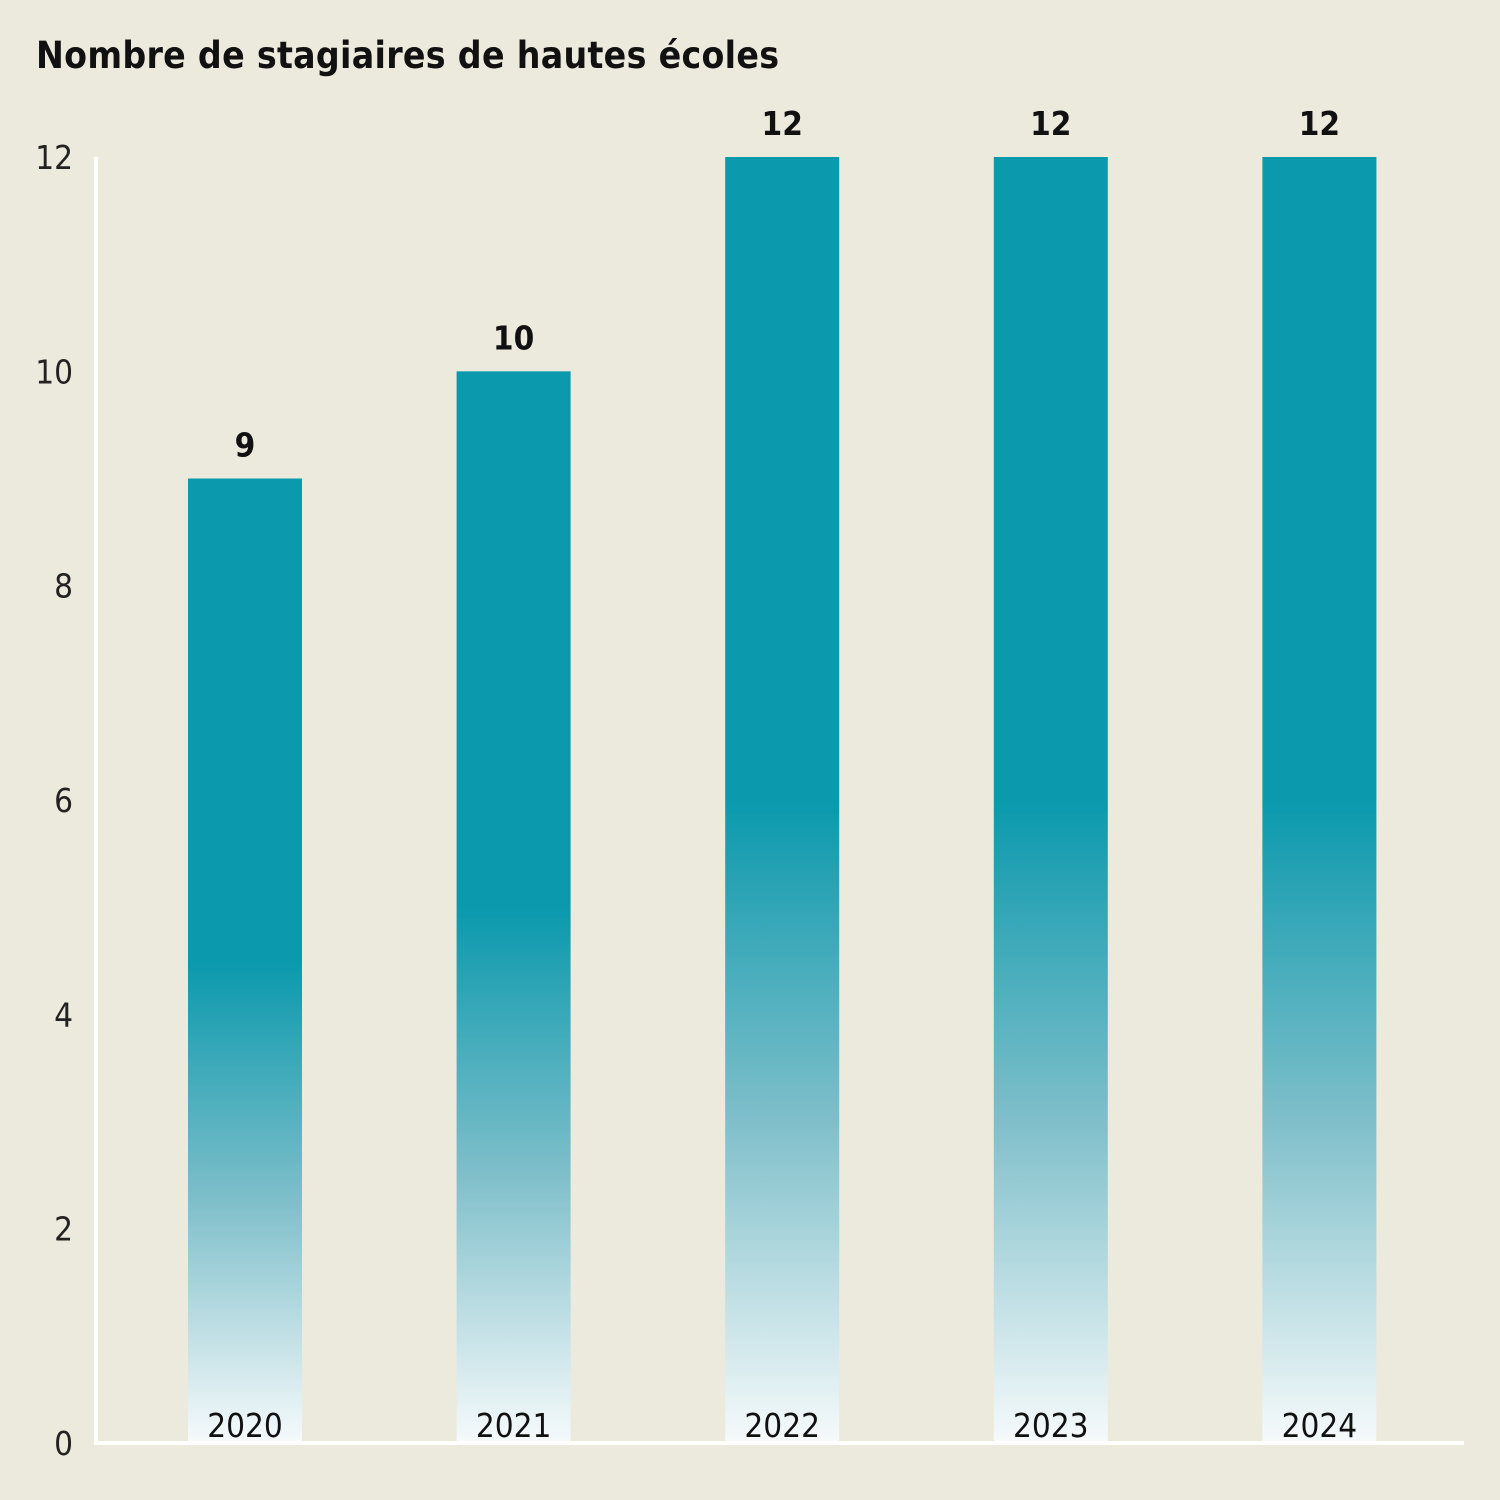  I want to click on bar-2023, so click(1050, 800).